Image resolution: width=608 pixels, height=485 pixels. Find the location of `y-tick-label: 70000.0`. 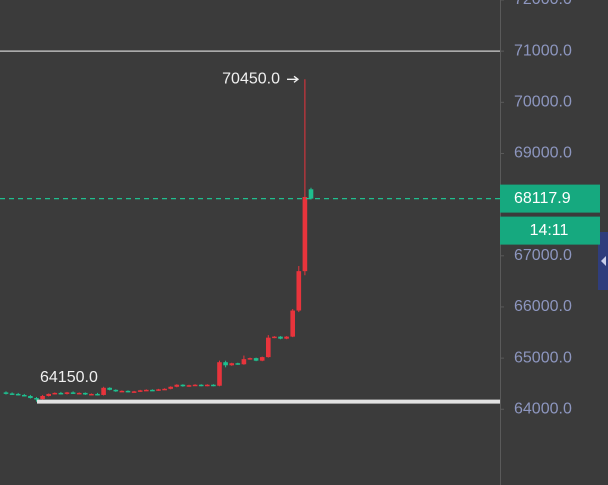

y-tick-label: 70000.0 is located at coordinates (543, 102).